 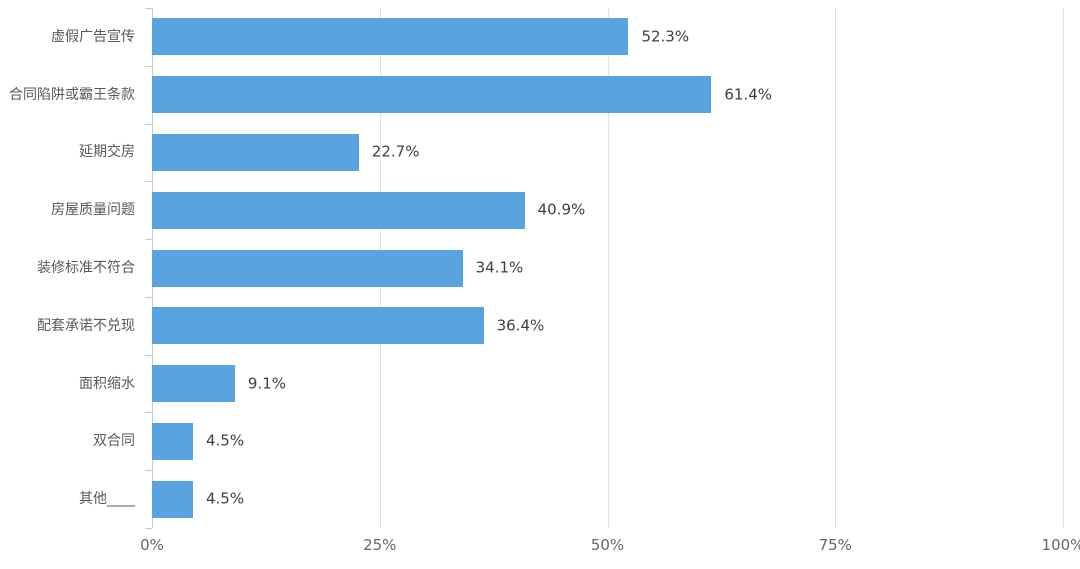 I want to click on category-label: 合同陷阱或霸王条款, so click(x=72, y=94).